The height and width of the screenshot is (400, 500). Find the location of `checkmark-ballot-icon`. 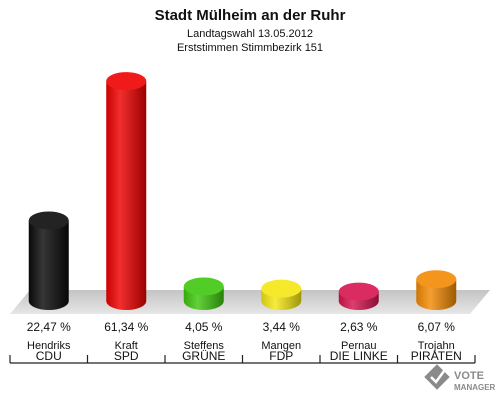

checkmark-ballot-icon is located at coordinates (437, 377).